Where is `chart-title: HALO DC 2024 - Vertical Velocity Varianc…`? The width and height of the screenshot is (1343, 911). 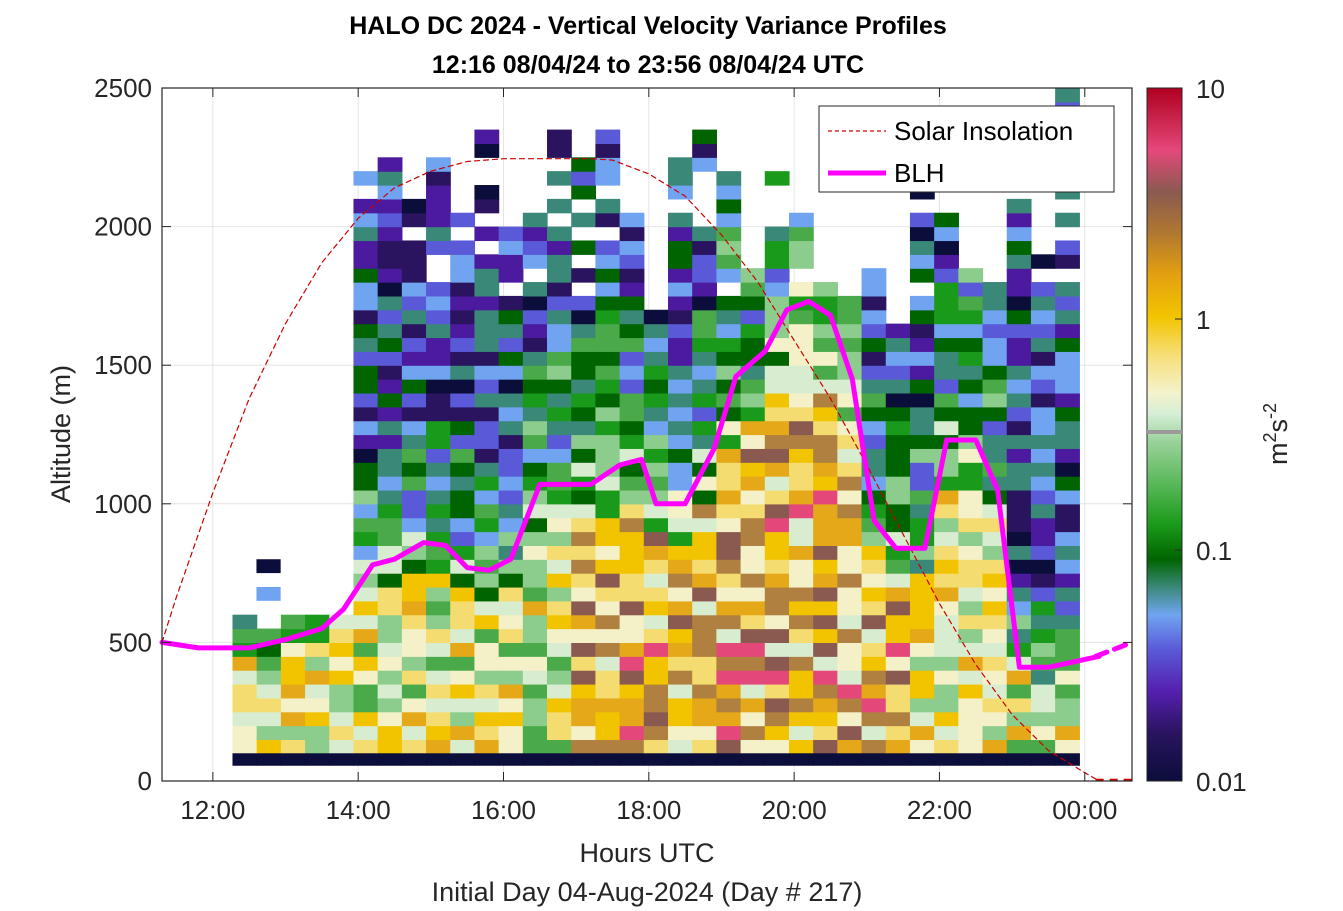 chart-title: HALO DC 2024 - Vertical Velocity Varianc… is located at coordinates (648, 26).